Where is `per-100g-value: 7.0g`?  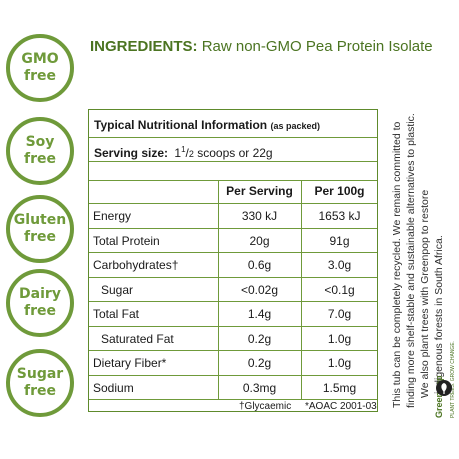 per-100g-value: 7.0g is located at coordinates (339, 314).